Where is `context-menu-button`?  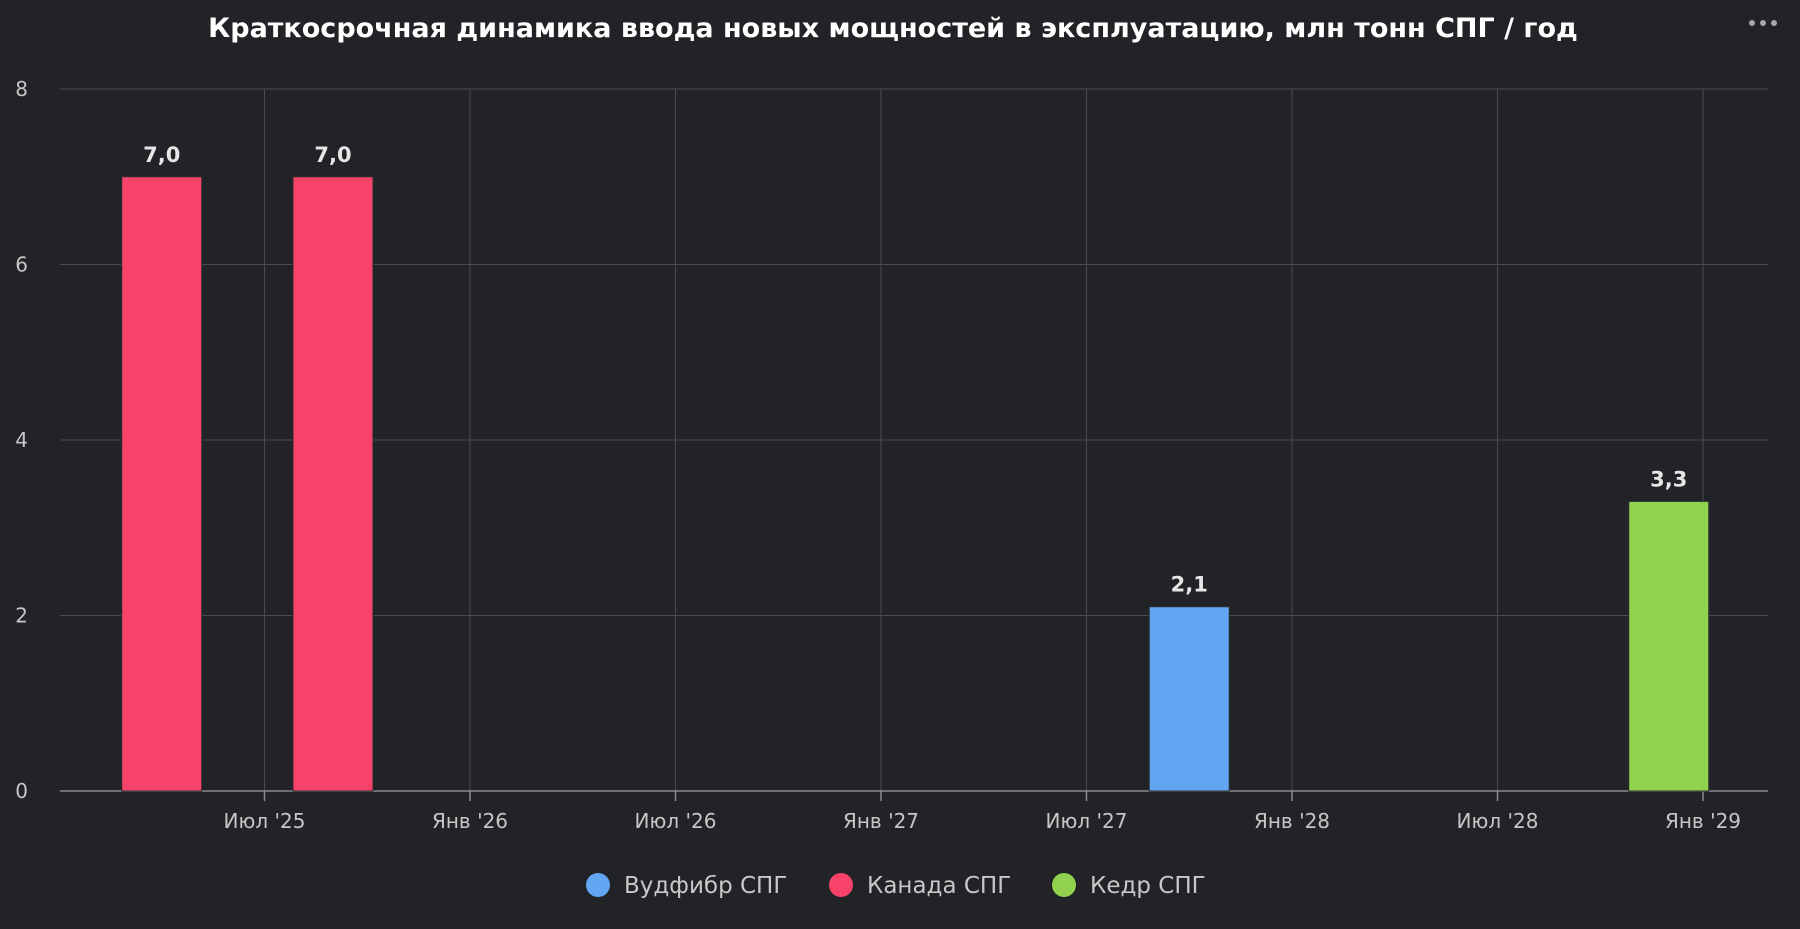 context-menu-button is located at coordinates (1763, 23).